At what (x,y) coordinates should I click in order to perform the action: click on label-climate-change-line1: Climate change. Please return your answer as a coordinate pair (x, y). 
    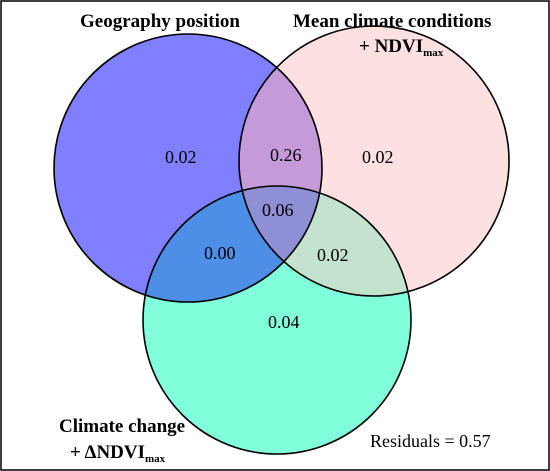
    Looking at the image, I should click on (122, 426).